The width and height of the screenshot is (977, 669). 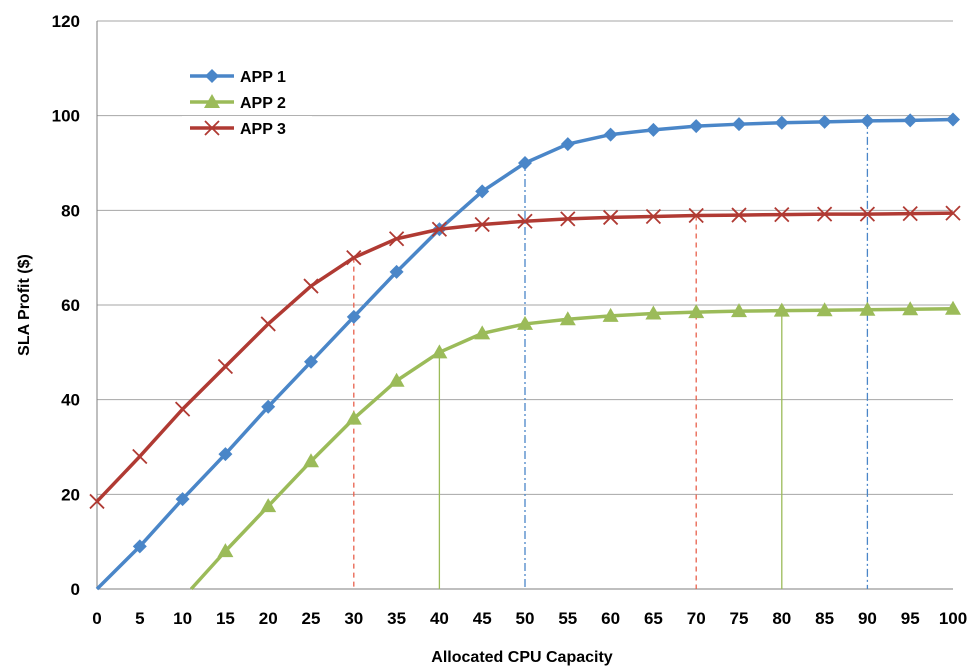 I want to click on legend: APP 1 APP 2 APP 3, so click(x=247, y=102).